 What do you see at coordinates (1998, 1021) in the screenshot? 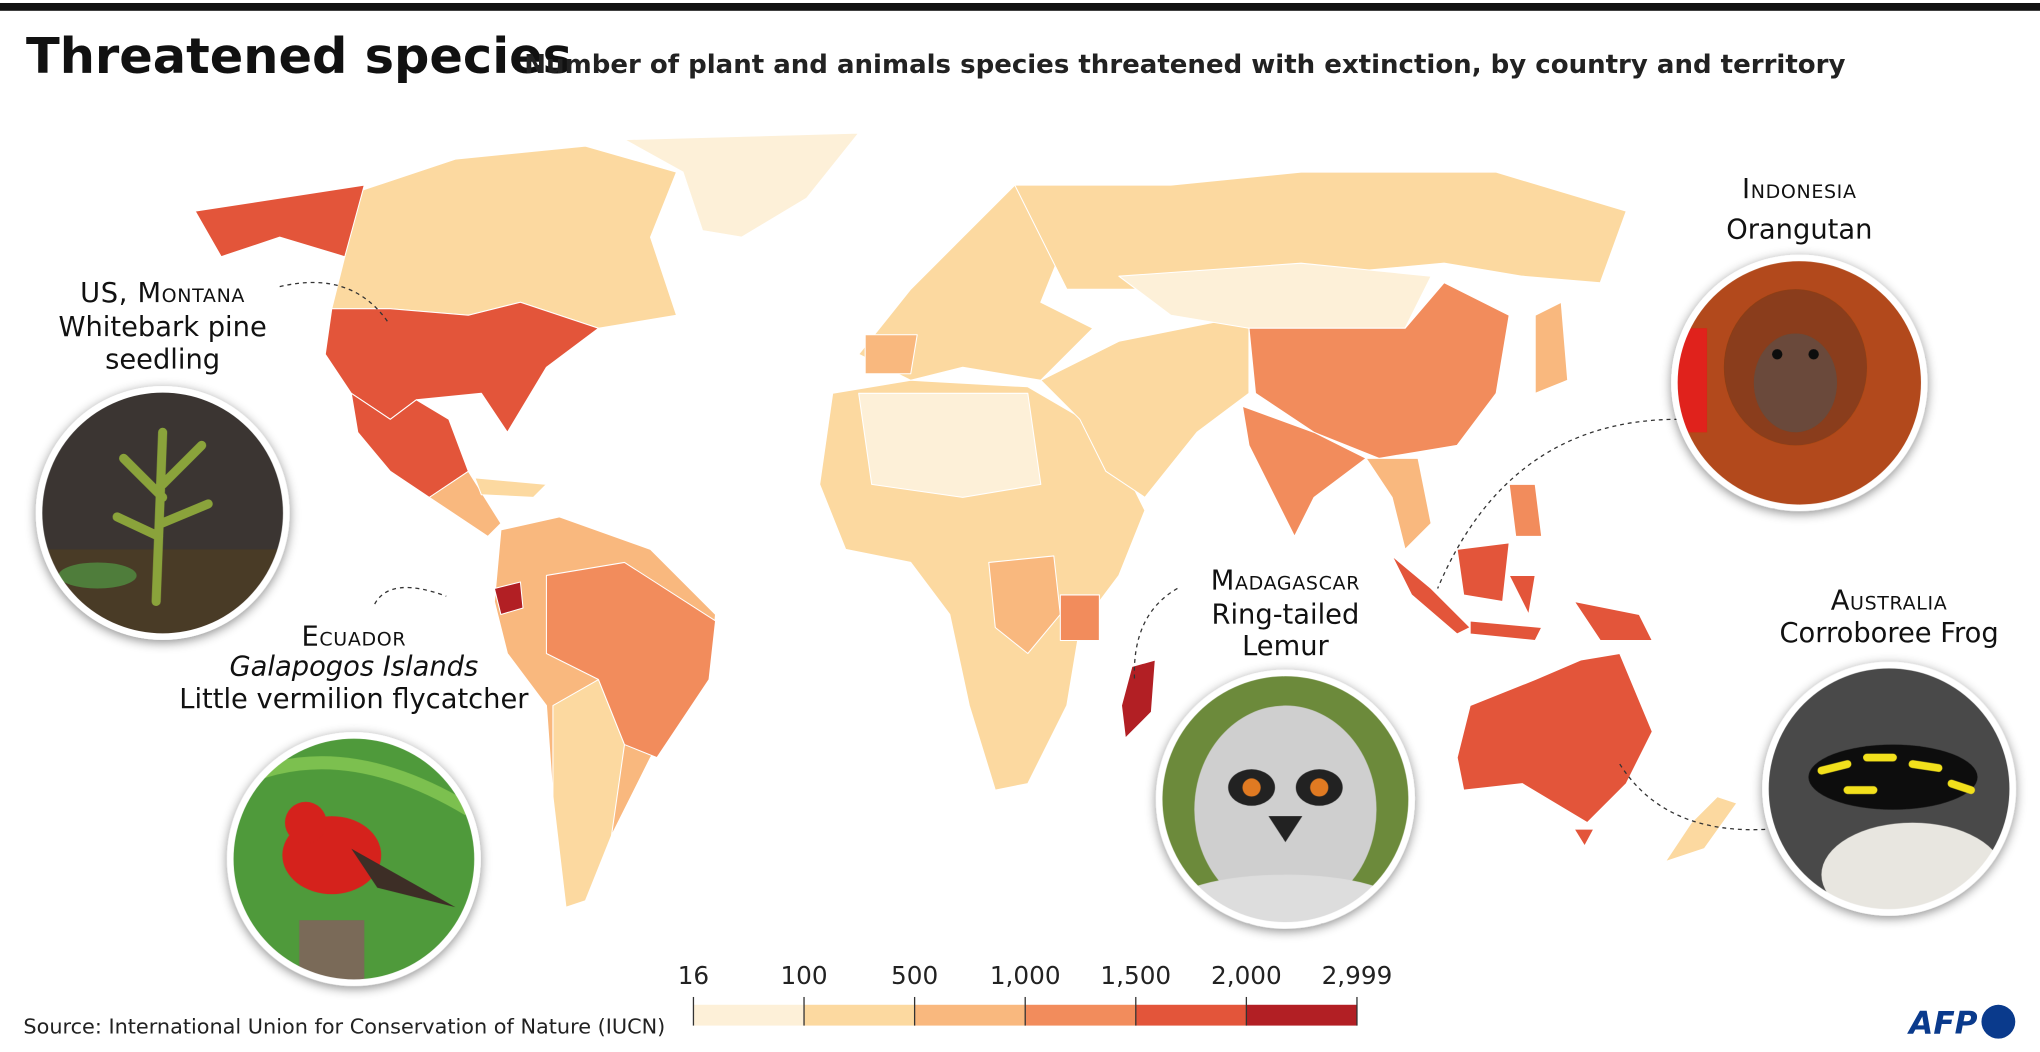
I see `credit-mark` at bounding box center [1998, 1021].